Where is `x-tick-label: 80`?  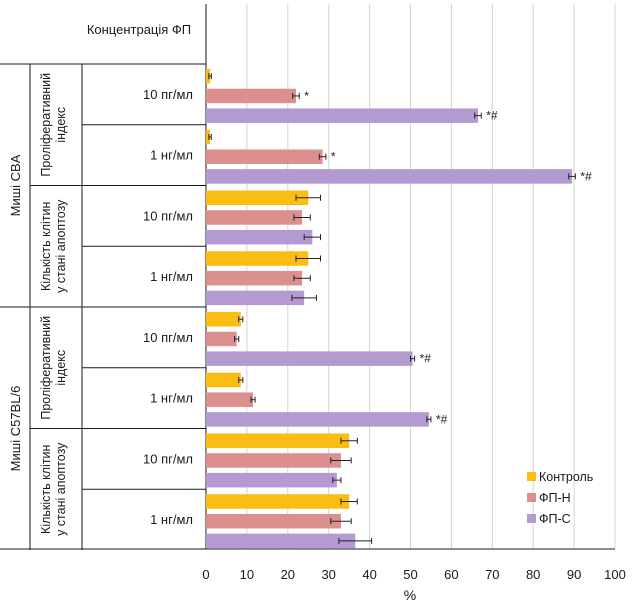 x-tick-label: 80 is located at coordinates (533, 574).